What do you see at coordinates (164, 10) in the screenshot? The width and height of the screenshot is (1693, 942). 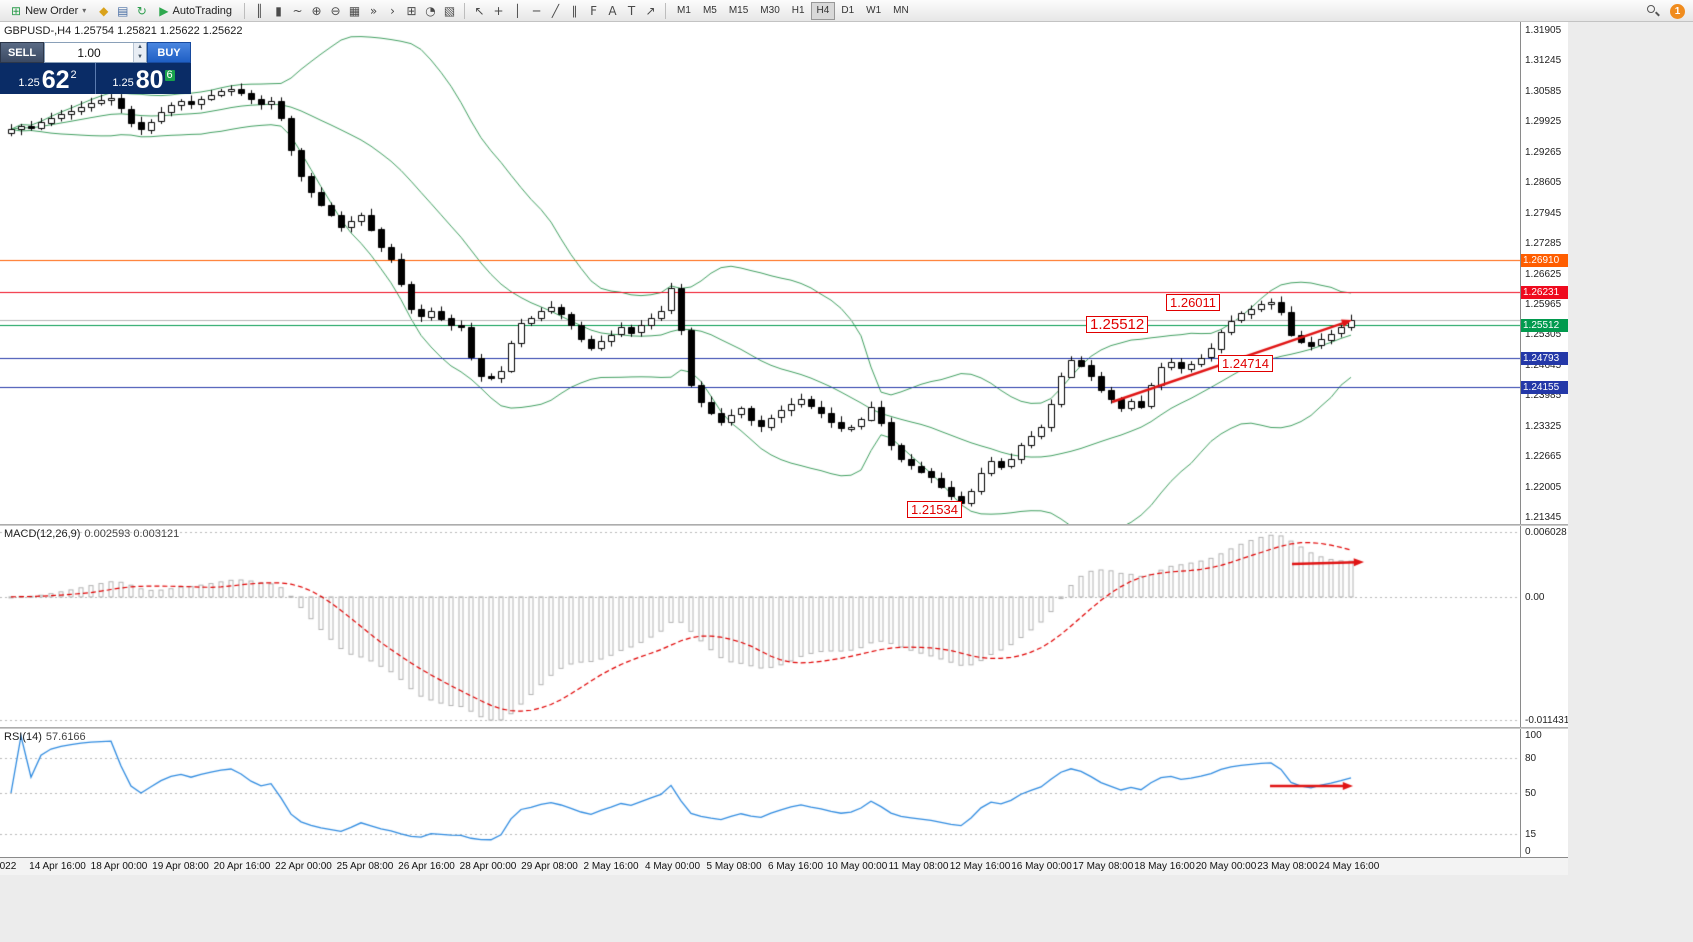 I see `play-icon: ▶` at bounding box center [164, 10].